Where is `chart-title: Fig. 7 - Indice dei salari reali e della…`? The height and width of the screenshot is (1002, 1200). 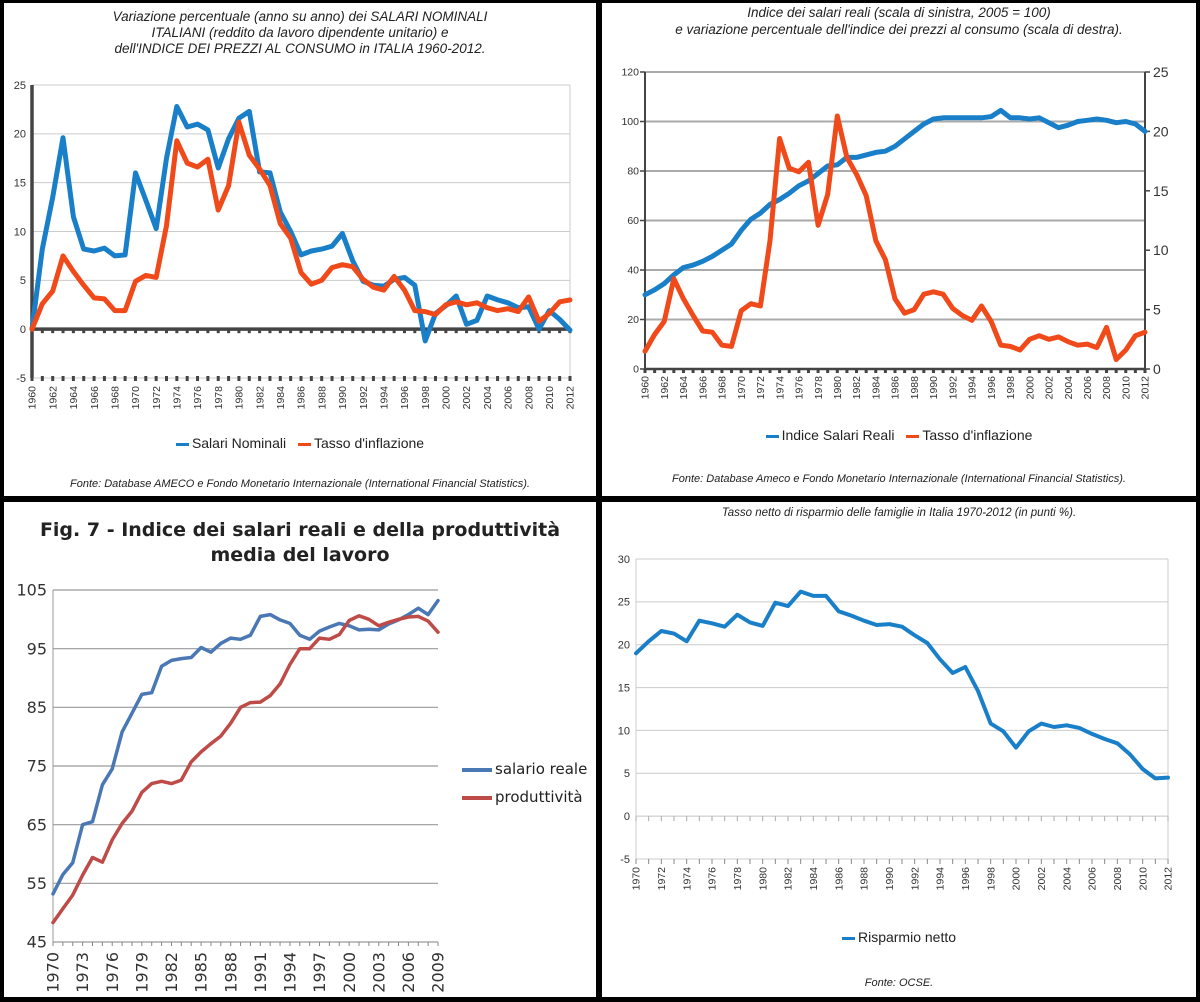
chart-title: Fig. 7 - Indice dei salari reali e della… is located at coordinates (300, 543).